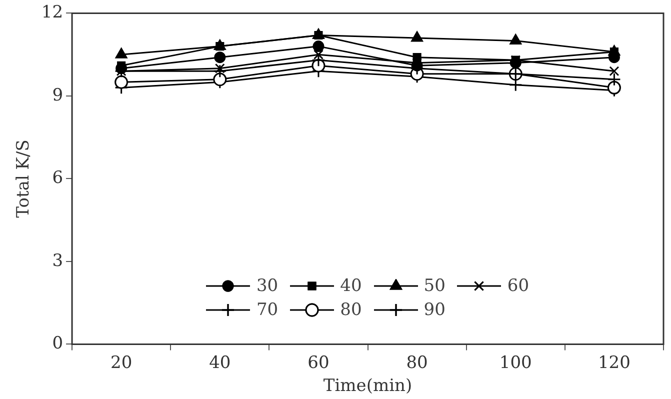  I want to click on x-tick-label: 120, so click(614, 362).